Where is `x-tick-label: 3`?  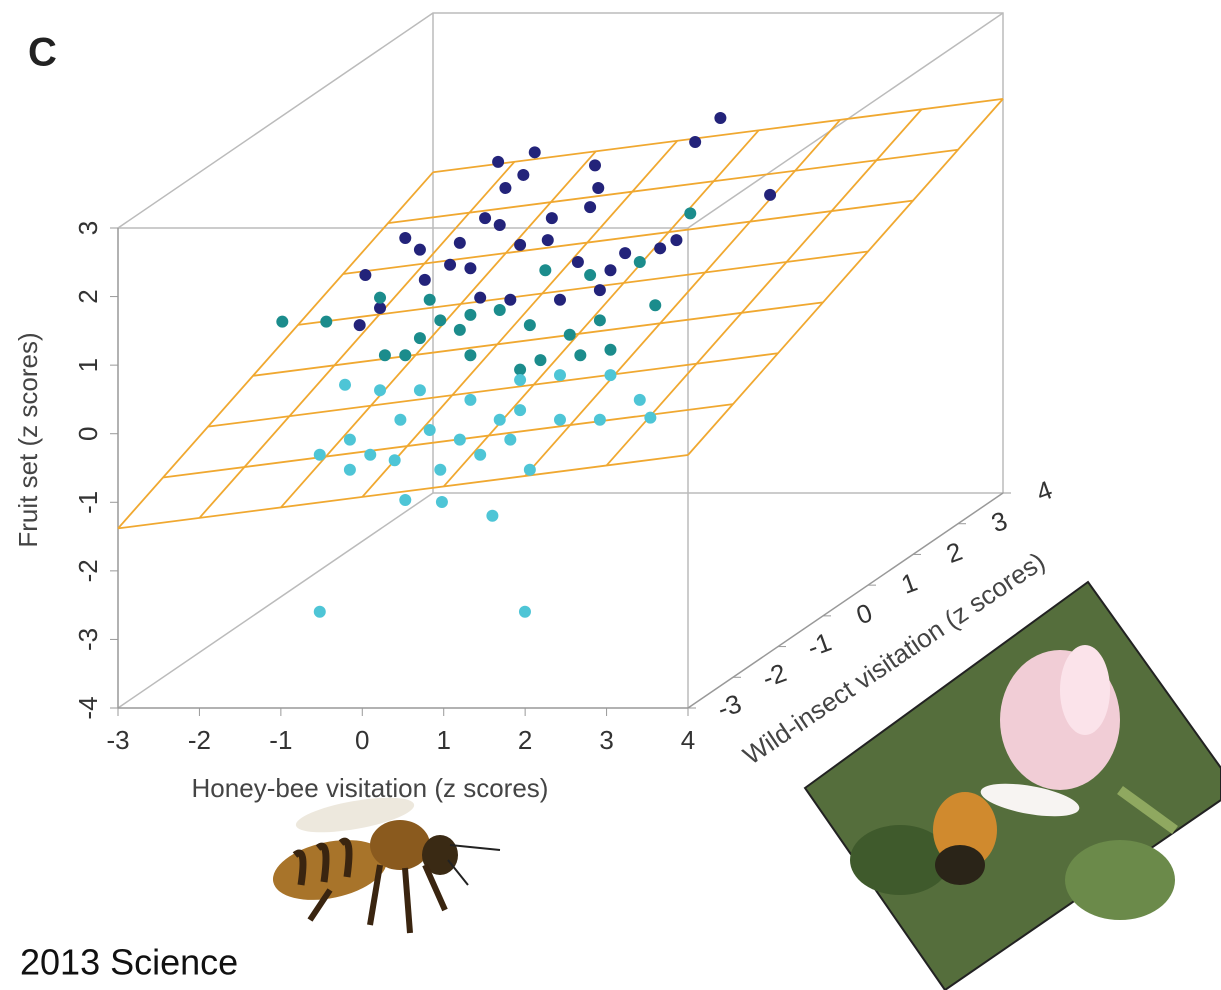
x-tick-label: 3 is located at coordinates (606, 740).